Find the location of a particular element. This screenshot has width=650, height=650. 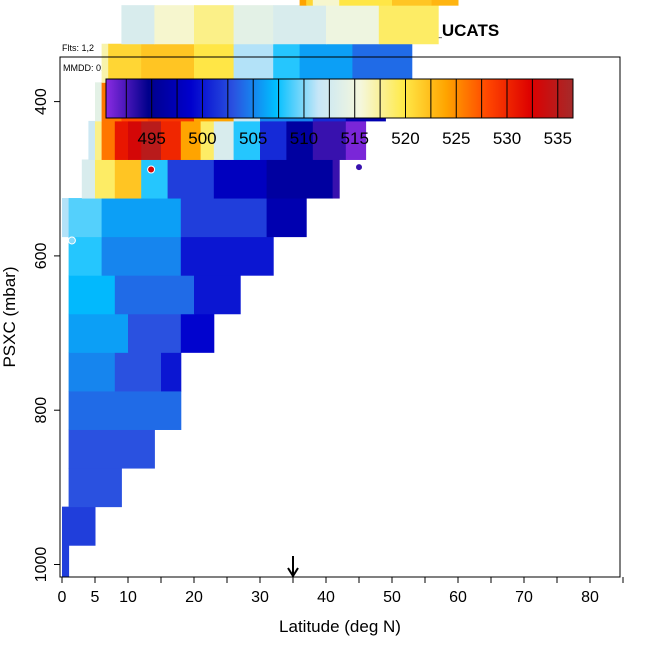

colorbar-tick-labels: 495 500 505 510 515 520 525 530 535 is located at coordinates (354, 138).